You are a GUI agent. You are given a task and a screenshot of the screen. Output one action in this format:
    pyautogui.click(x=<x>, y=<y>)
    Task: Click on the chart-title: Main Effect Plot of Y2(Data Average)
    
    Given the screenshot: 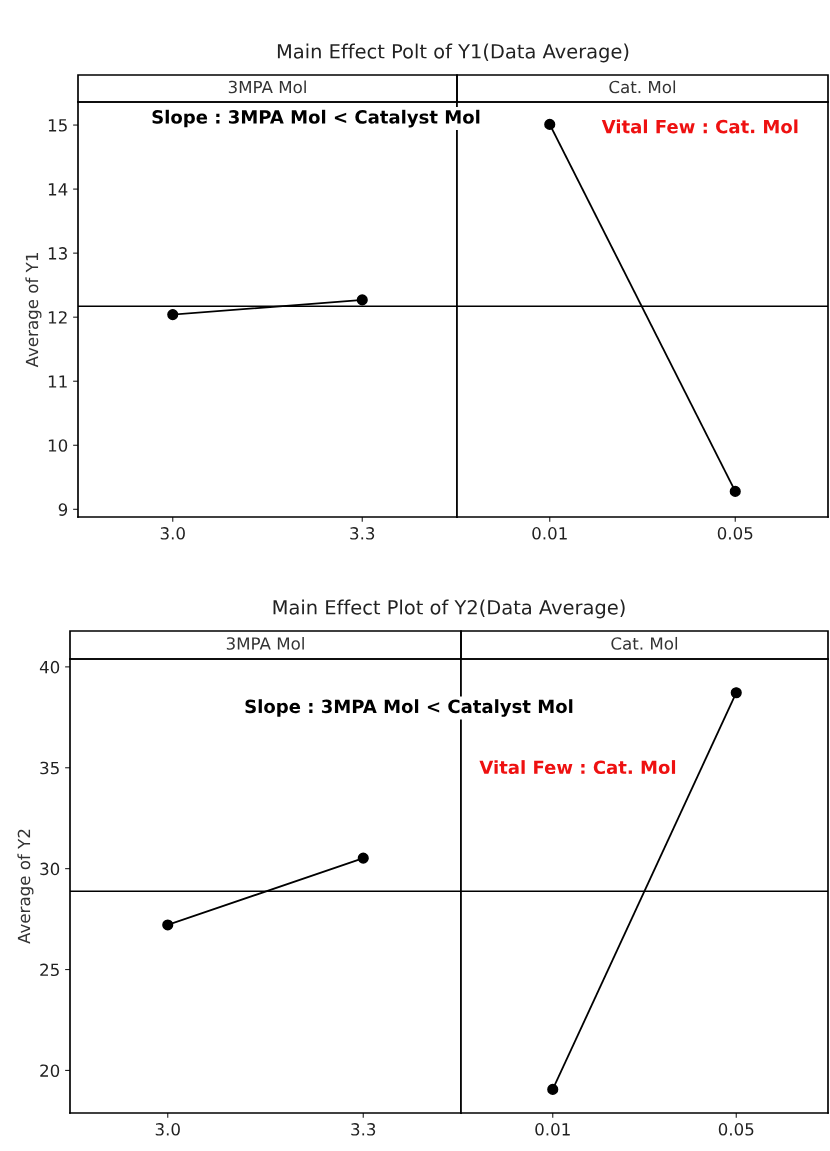 What is the action you would take?
    pyautogui.click(x=449, y=609)
    